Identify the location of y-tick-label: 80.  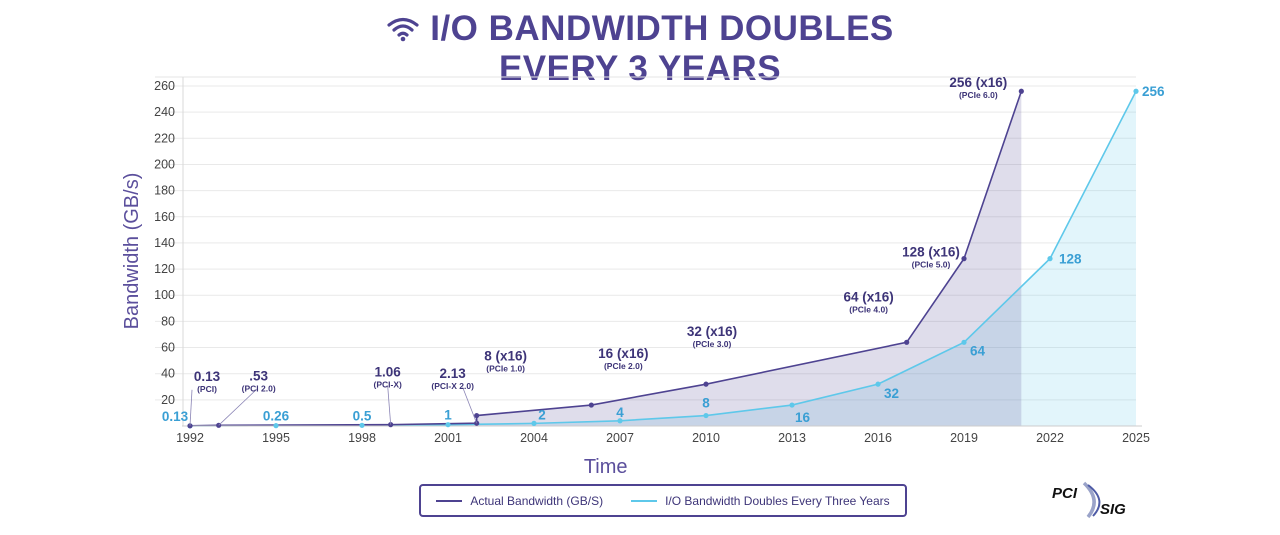
(168, 321).